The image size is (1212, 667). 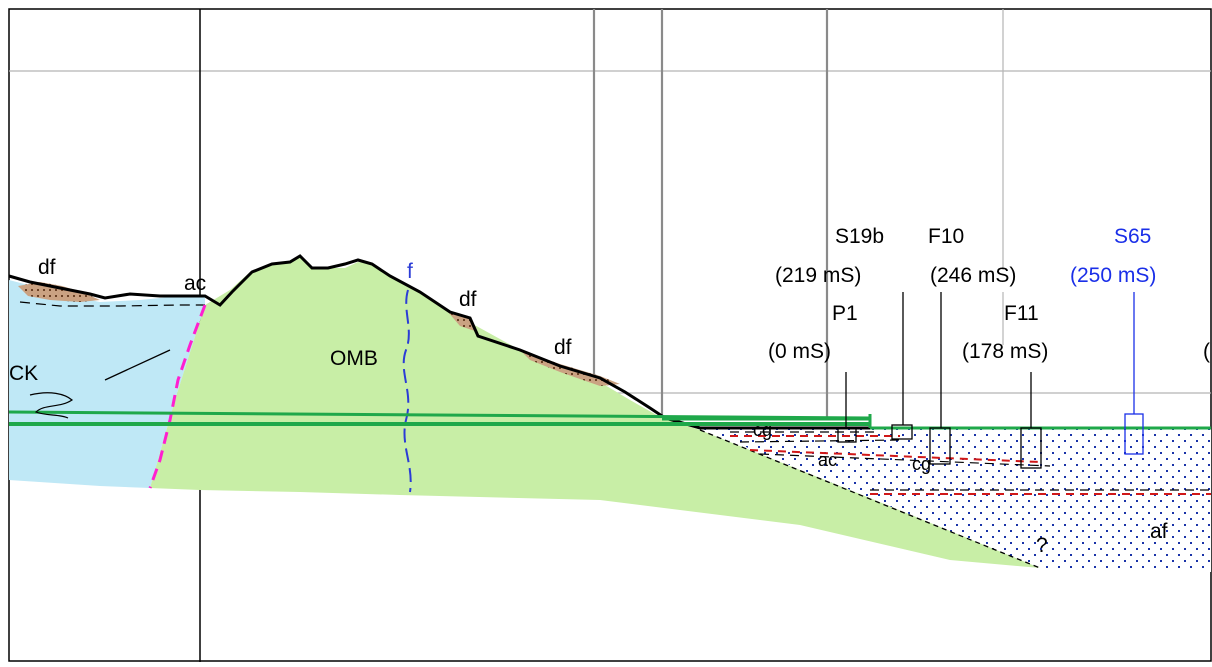 I want to click on borehole-f11-value: (178 mS), so click(x=1005, y=351).